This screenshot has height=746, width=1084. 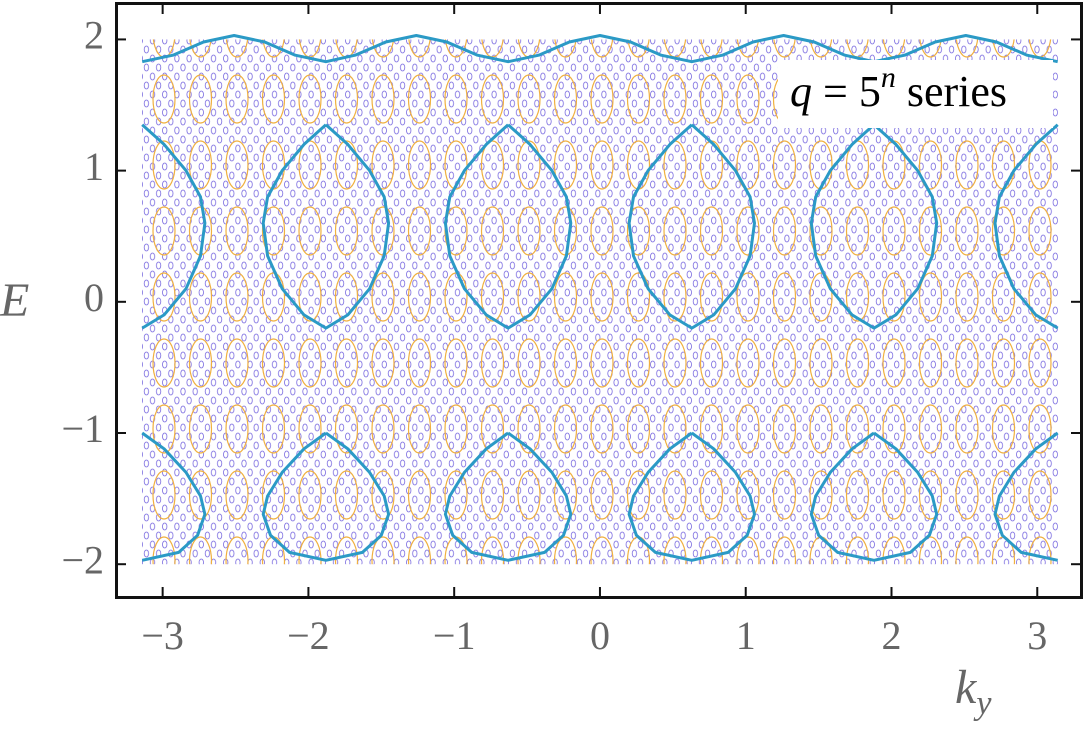 I want to click on x-axis-label: ky, so click(x=973, y=691).